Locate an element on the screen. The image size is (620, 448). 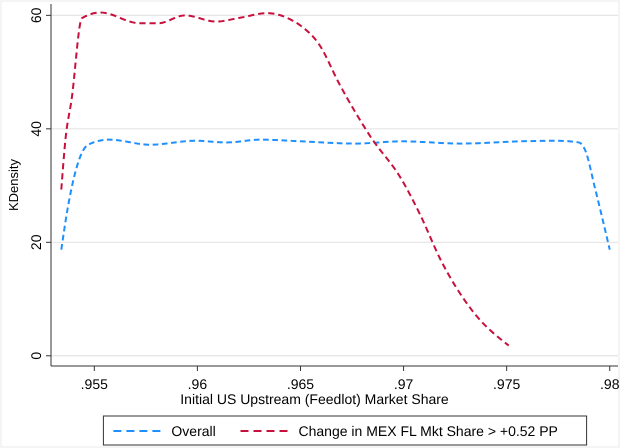
y-tick-label: 0 is located at coordinates (36, 356).